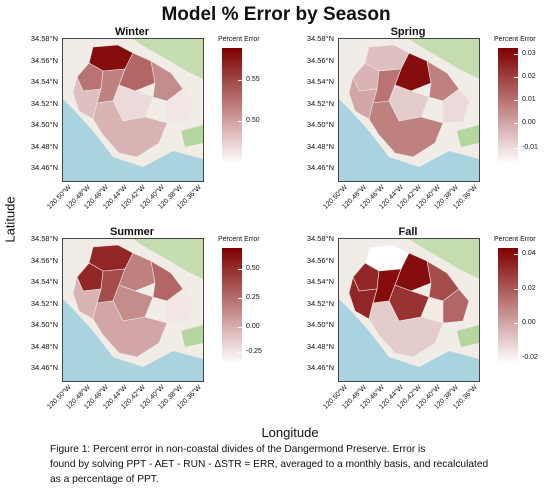  I want to click on legend-tick-label: -0.02, so click(530, 358).